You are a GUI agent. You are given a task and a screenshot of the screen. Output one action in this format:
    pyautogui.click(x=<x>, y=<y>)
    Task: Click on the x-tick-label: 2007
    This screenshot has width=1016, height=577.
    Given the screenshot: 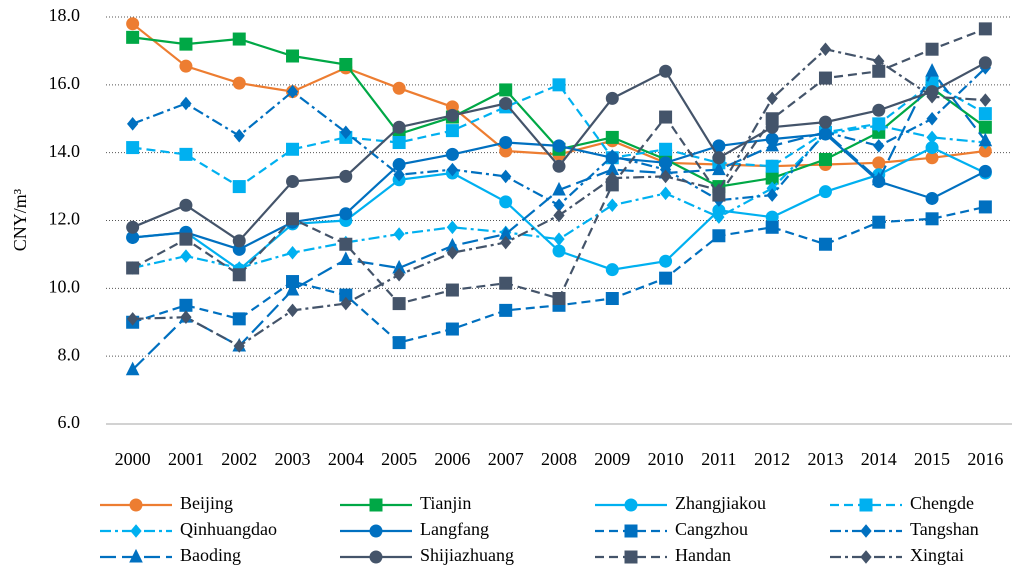 What is the action you would take?
    pyautogui.click(x=506, y=459)
    